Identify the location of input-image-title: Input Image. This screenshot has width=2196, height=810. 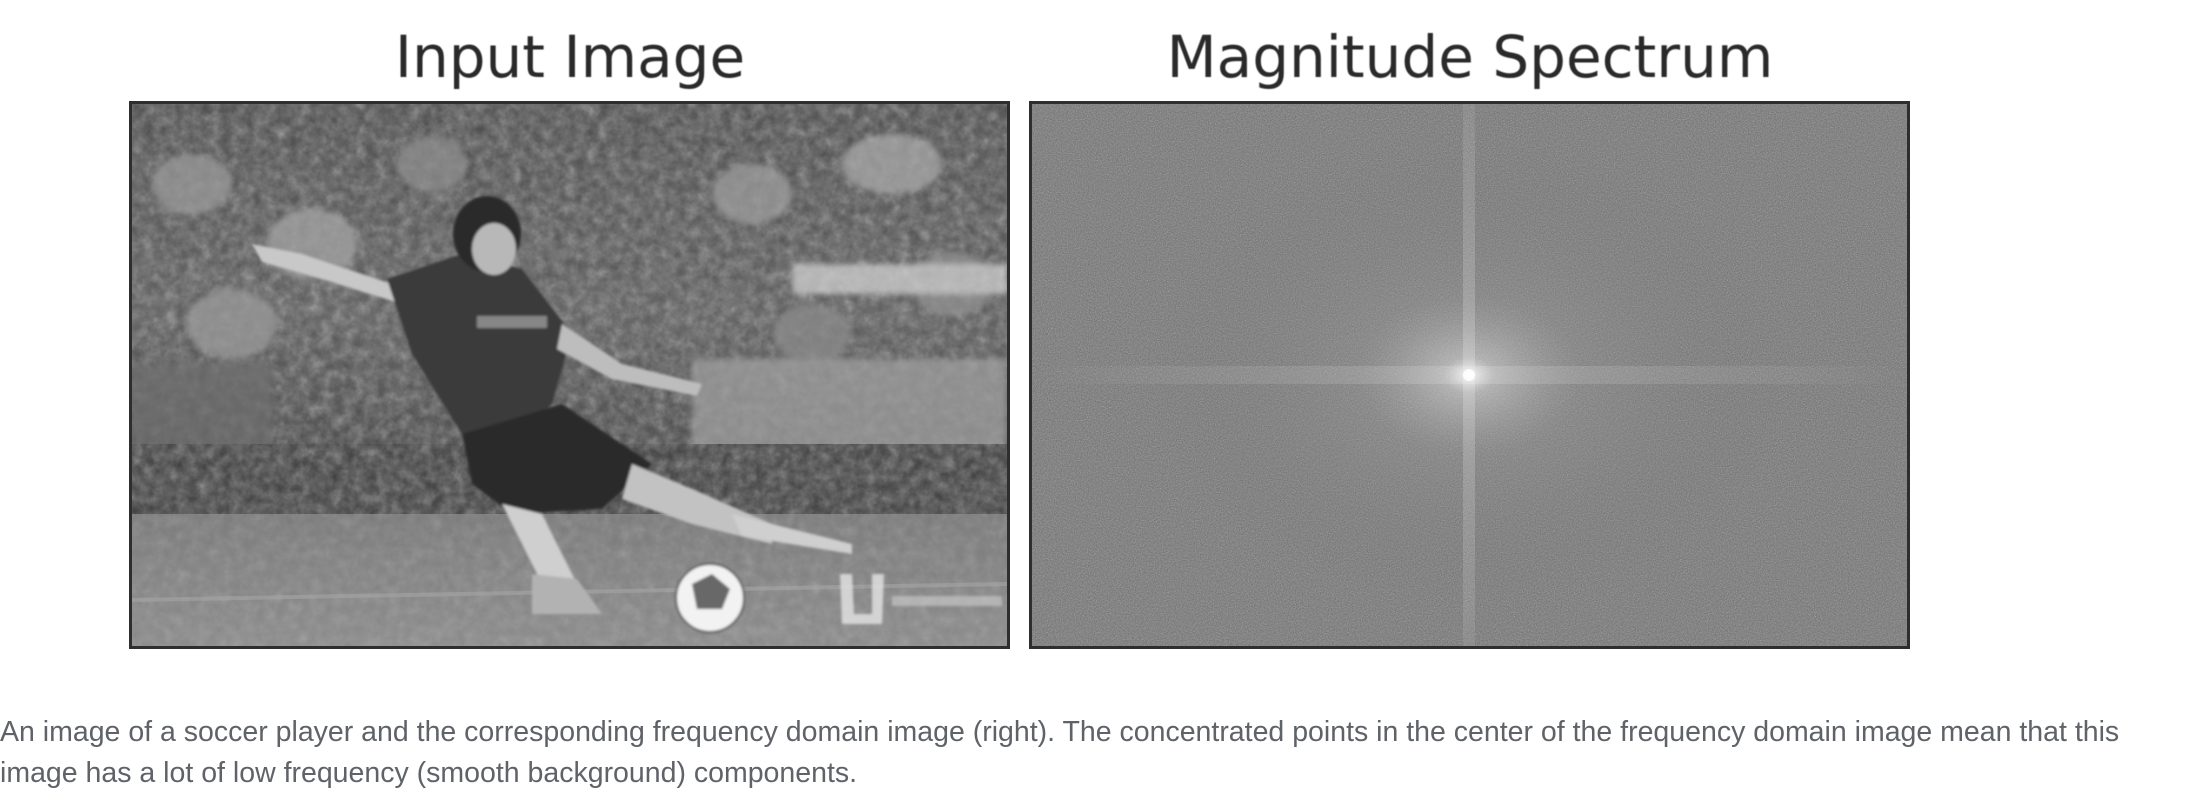
(570, 57).